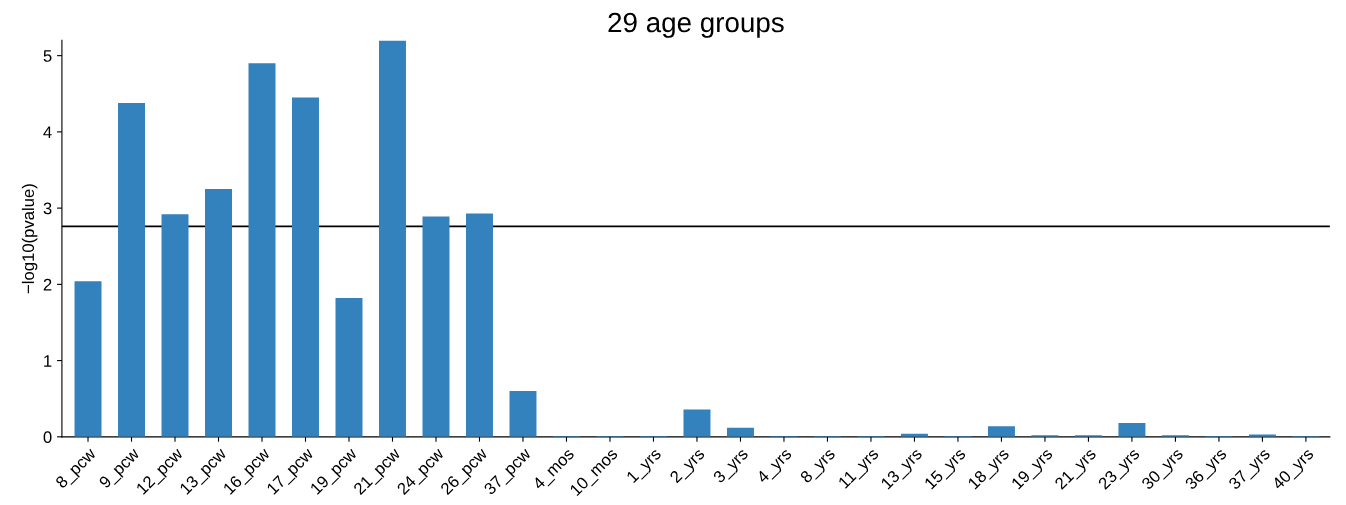 The height and width of the screenshot is (505, 1346). I want to click on chart-title: 29 age groups, so click(696, 25).